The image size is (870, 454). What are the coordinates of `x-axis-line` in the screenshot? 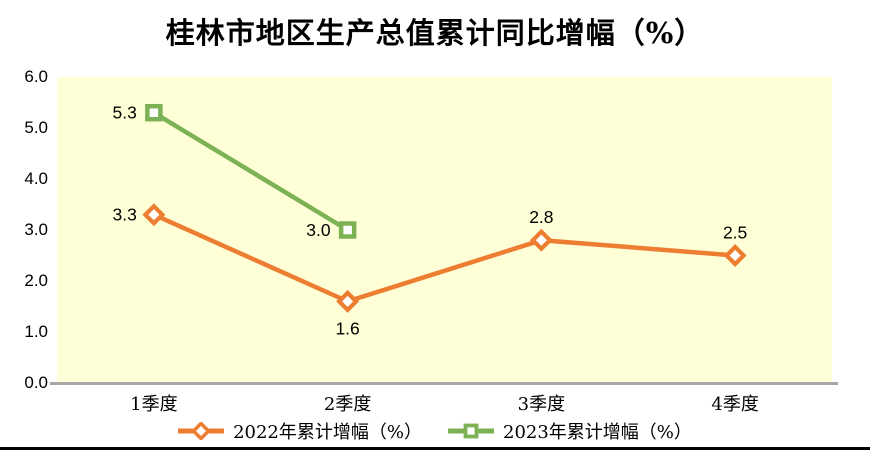 It's located at (444, 383).